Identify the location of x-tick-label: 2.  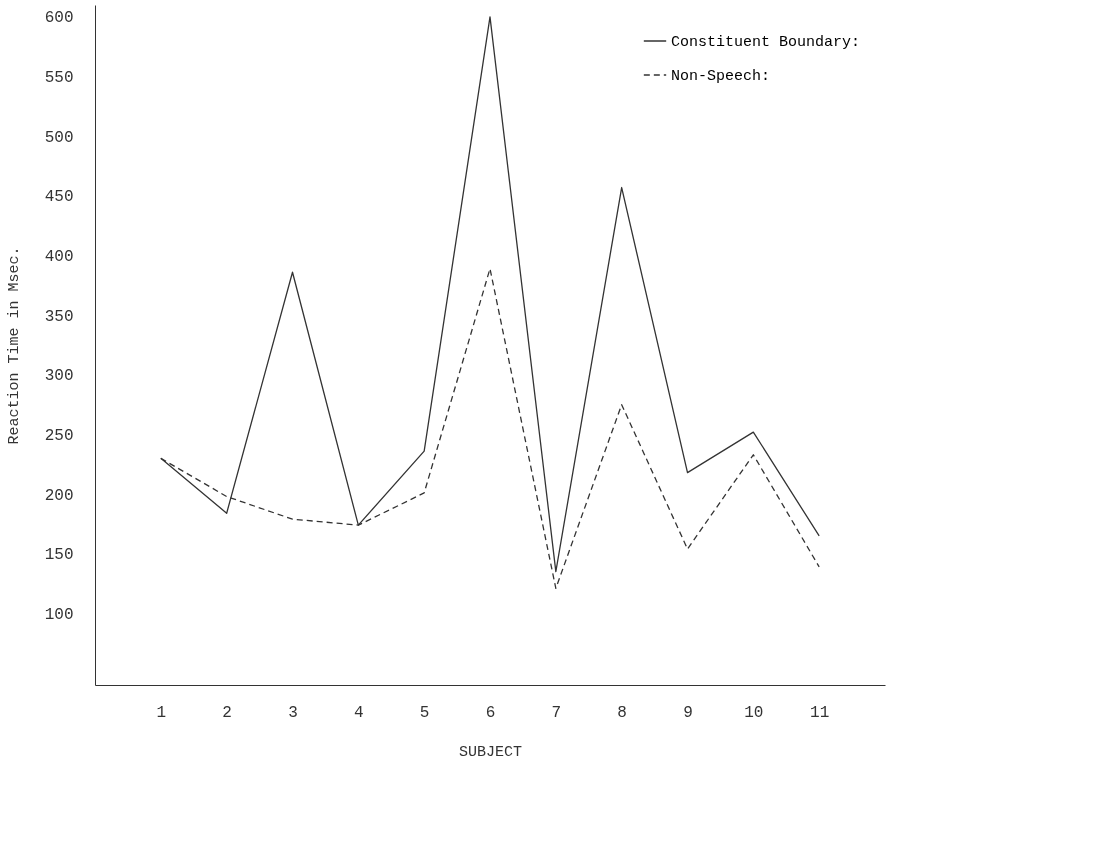
(227, 712).